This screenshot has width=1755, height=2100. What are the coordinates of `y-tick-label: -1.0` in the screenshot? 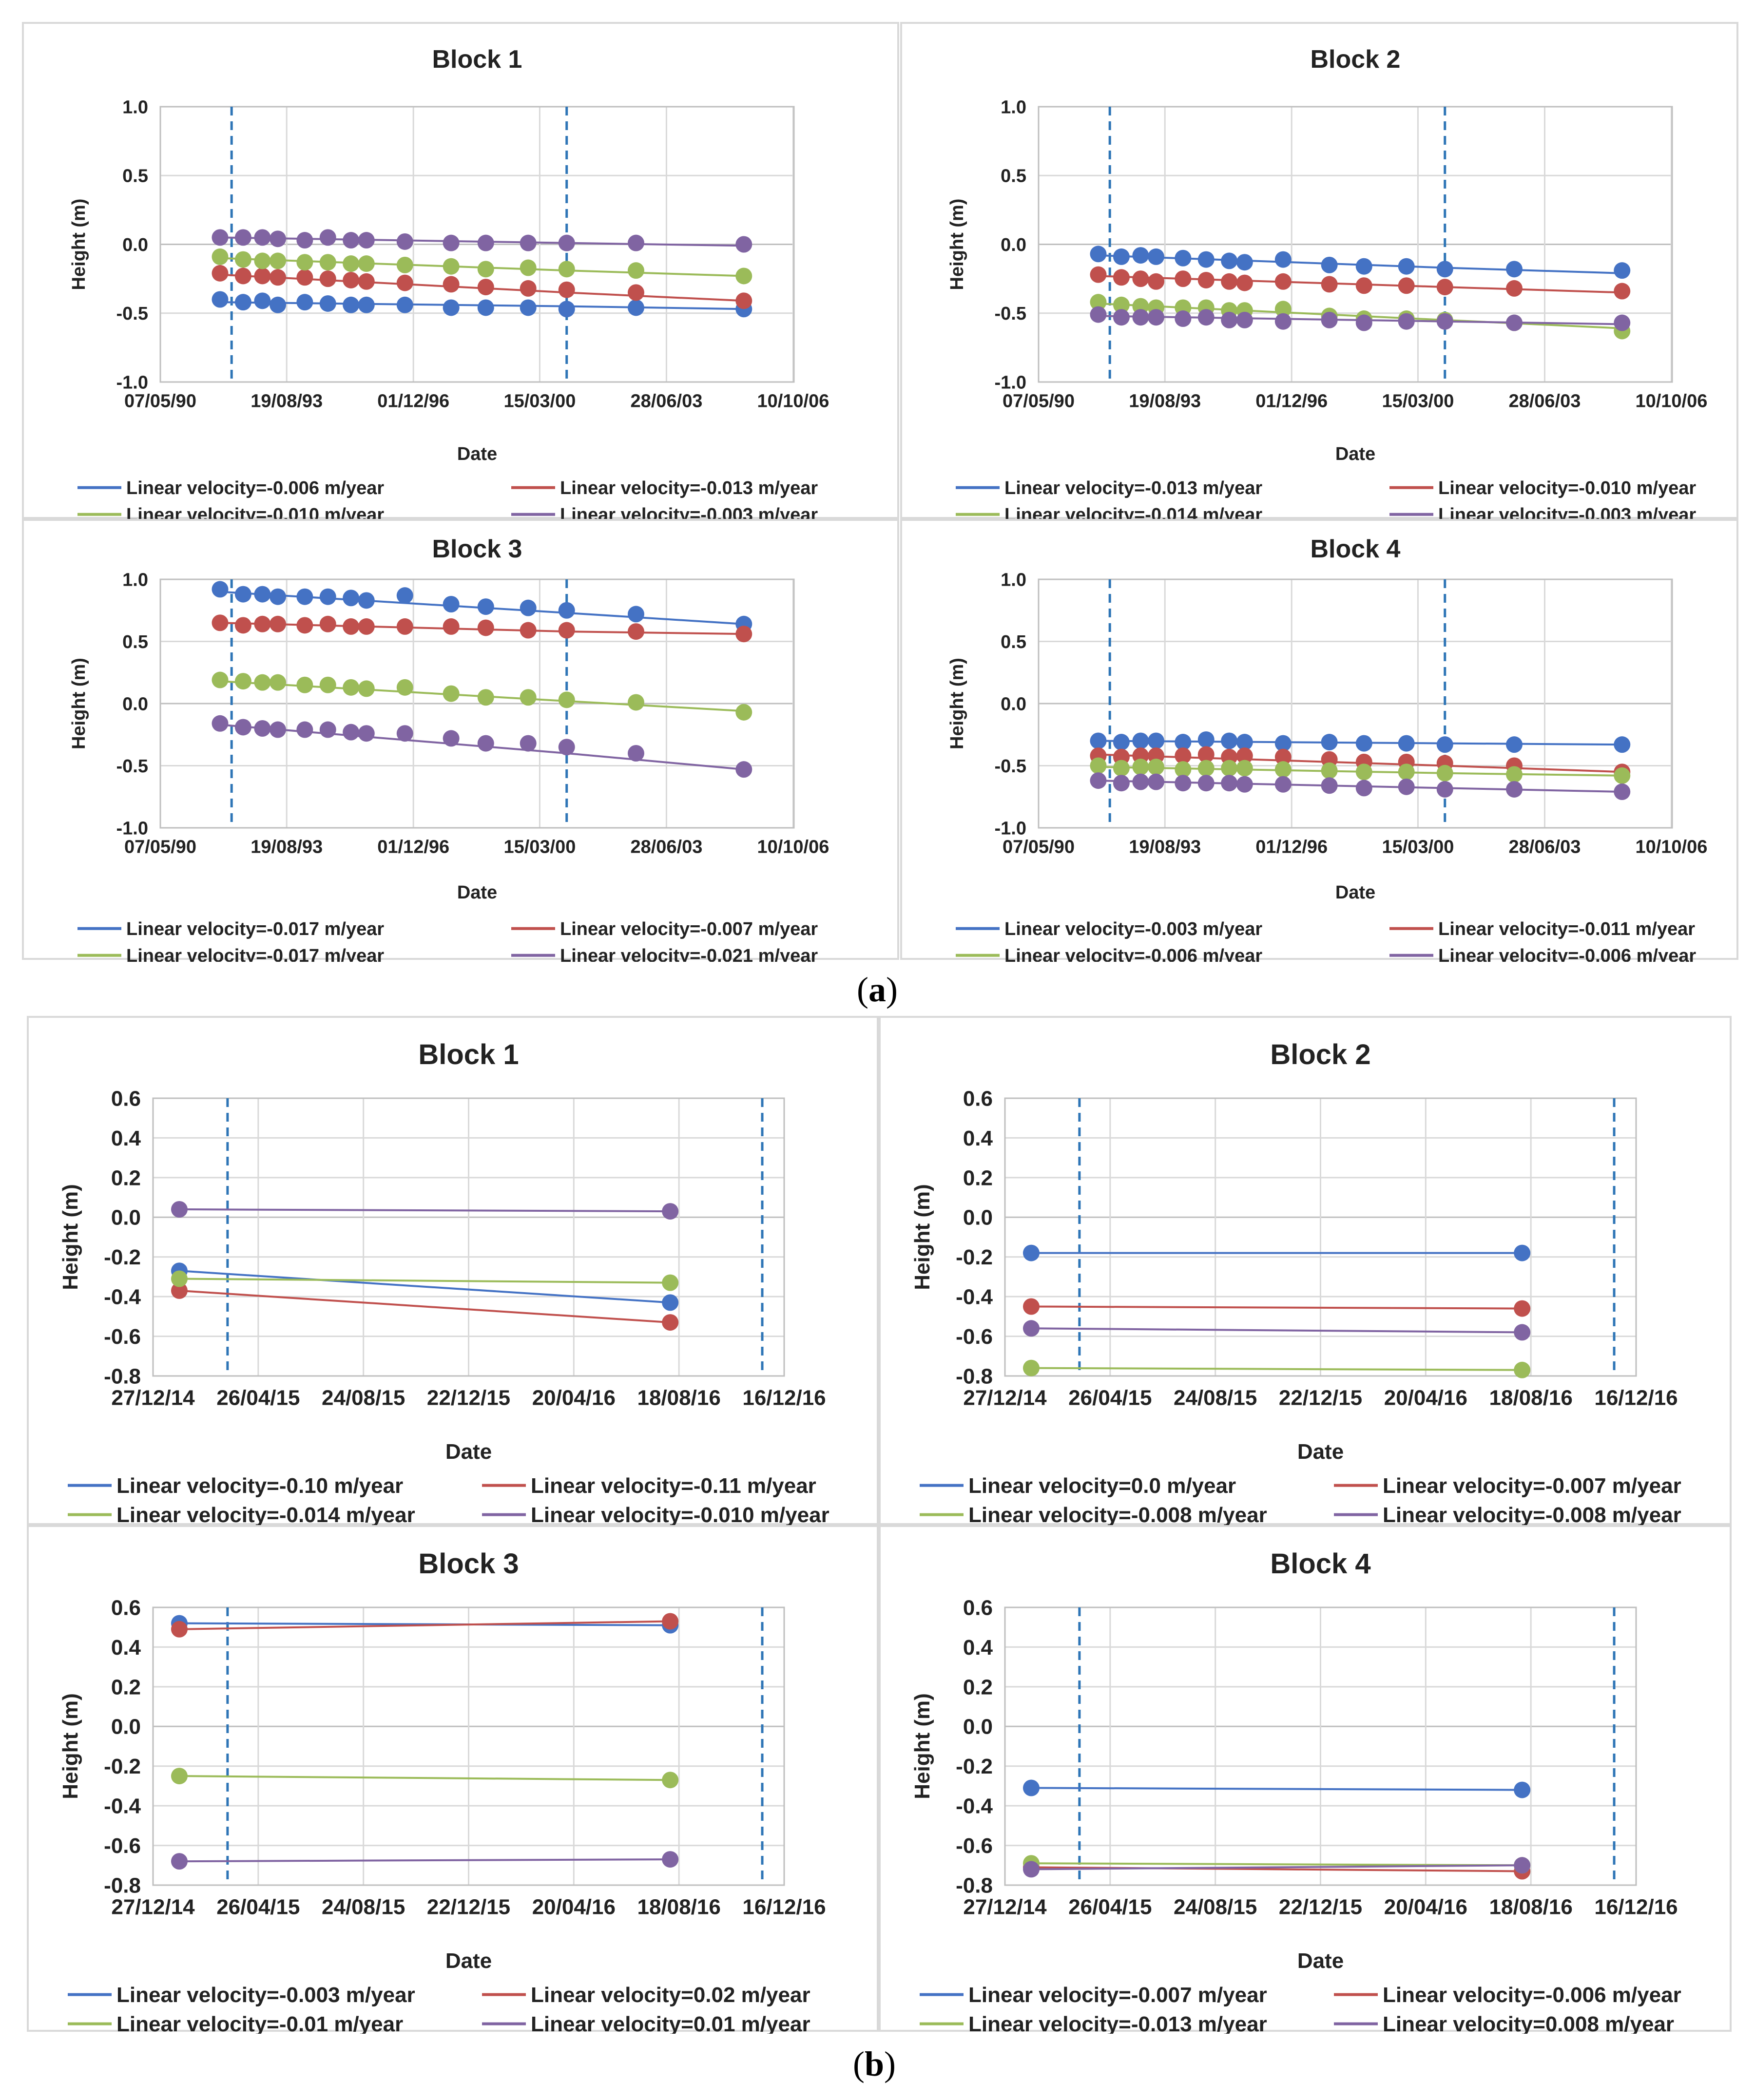 It's located at (132, 382).